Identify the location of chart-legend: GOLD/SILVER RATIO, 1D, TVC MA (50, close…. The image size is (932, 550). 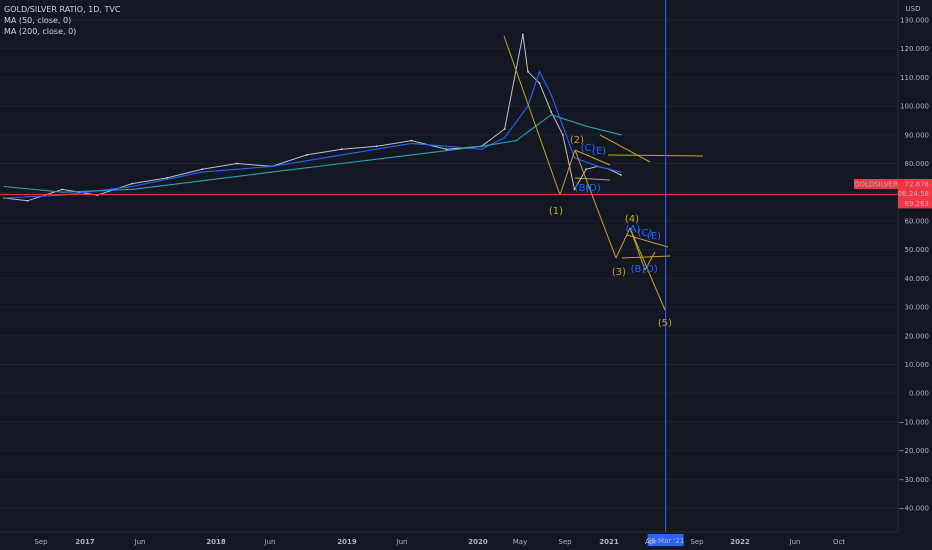
(62, 20).